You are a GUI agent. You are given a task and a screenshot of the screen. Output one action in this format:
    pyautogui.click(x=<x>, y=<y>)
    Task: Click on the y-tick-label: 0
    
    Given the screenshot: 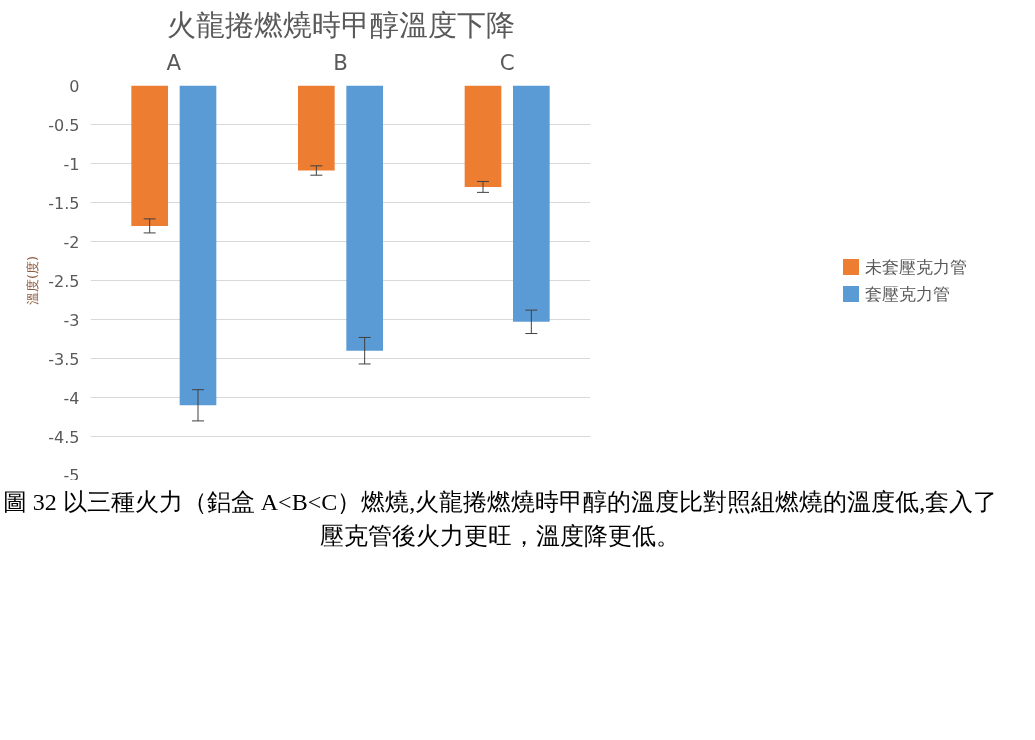 What is the action you would take?
    pyautogui.click(x=74, y=86)
    